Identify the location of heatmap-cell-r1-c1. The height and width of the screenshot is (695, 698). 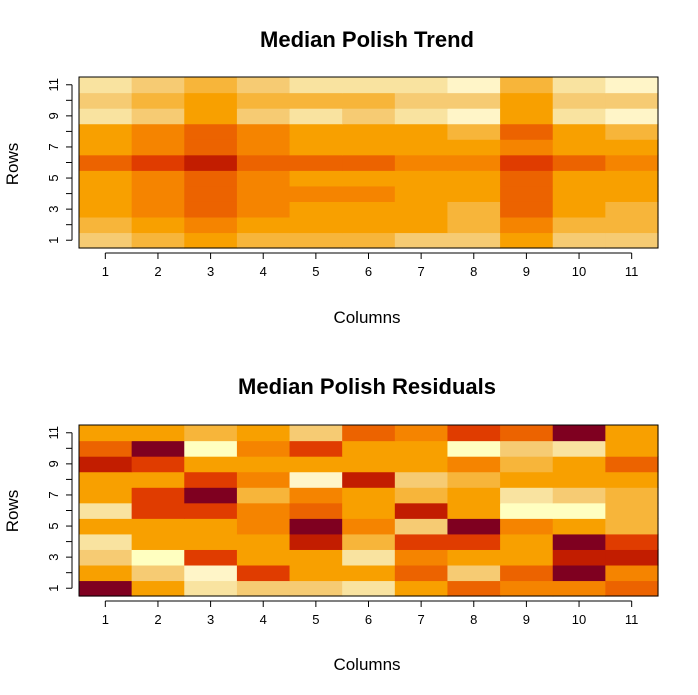
(106, 240).